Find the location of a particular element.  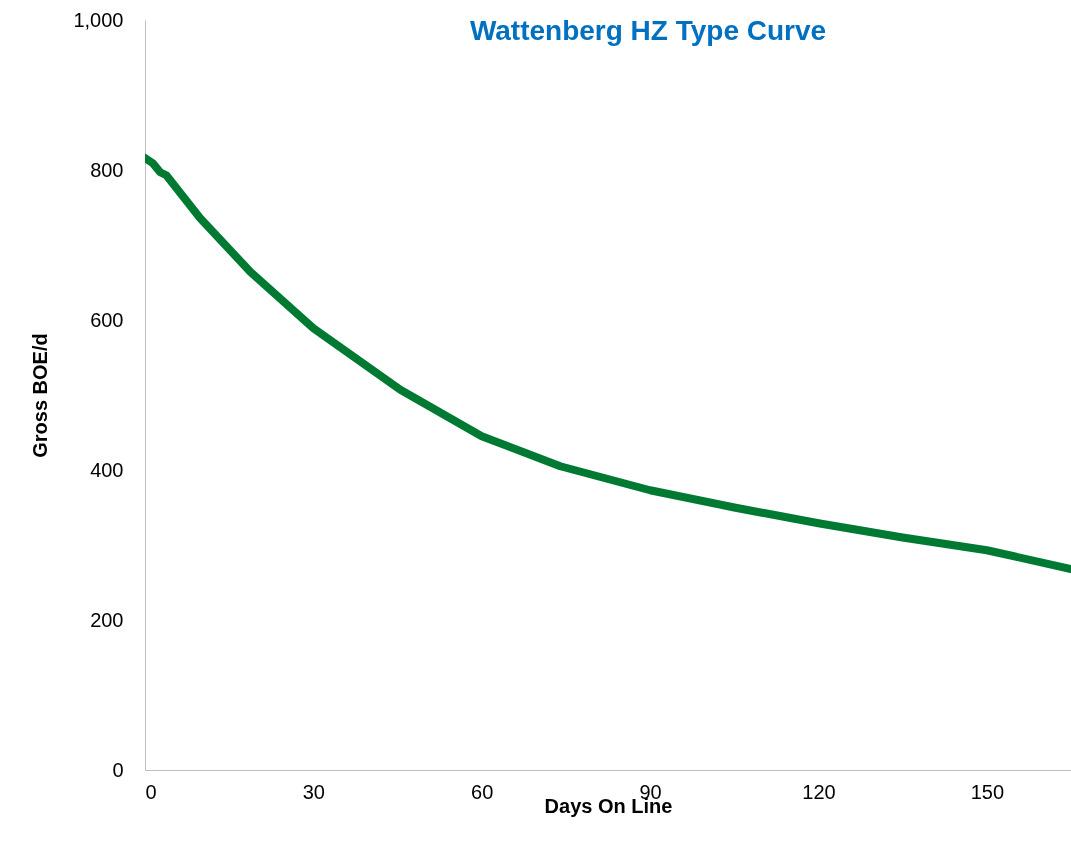

x-tick-label: 0 is located at coordinates (151, 791).